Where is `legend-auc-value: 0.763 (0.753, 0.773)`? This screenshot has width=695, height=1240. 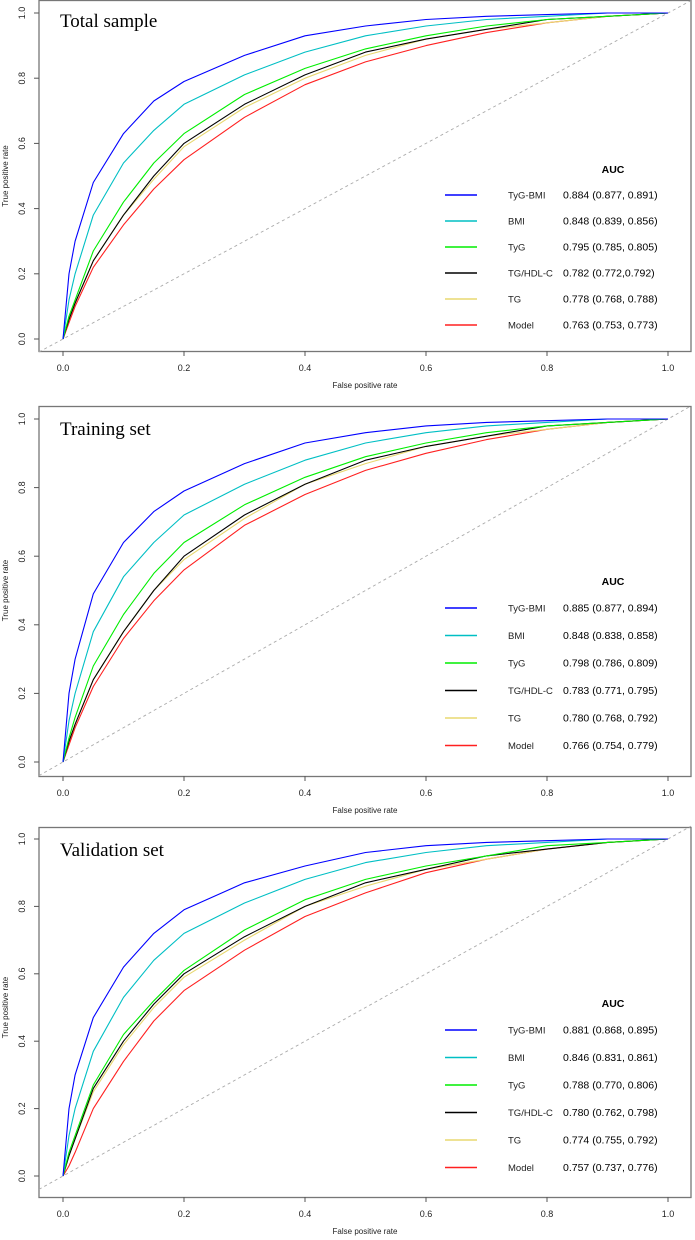 legend-auc-value: 0.763 (0.753, 0.773) is located at coordinates (610, 326).